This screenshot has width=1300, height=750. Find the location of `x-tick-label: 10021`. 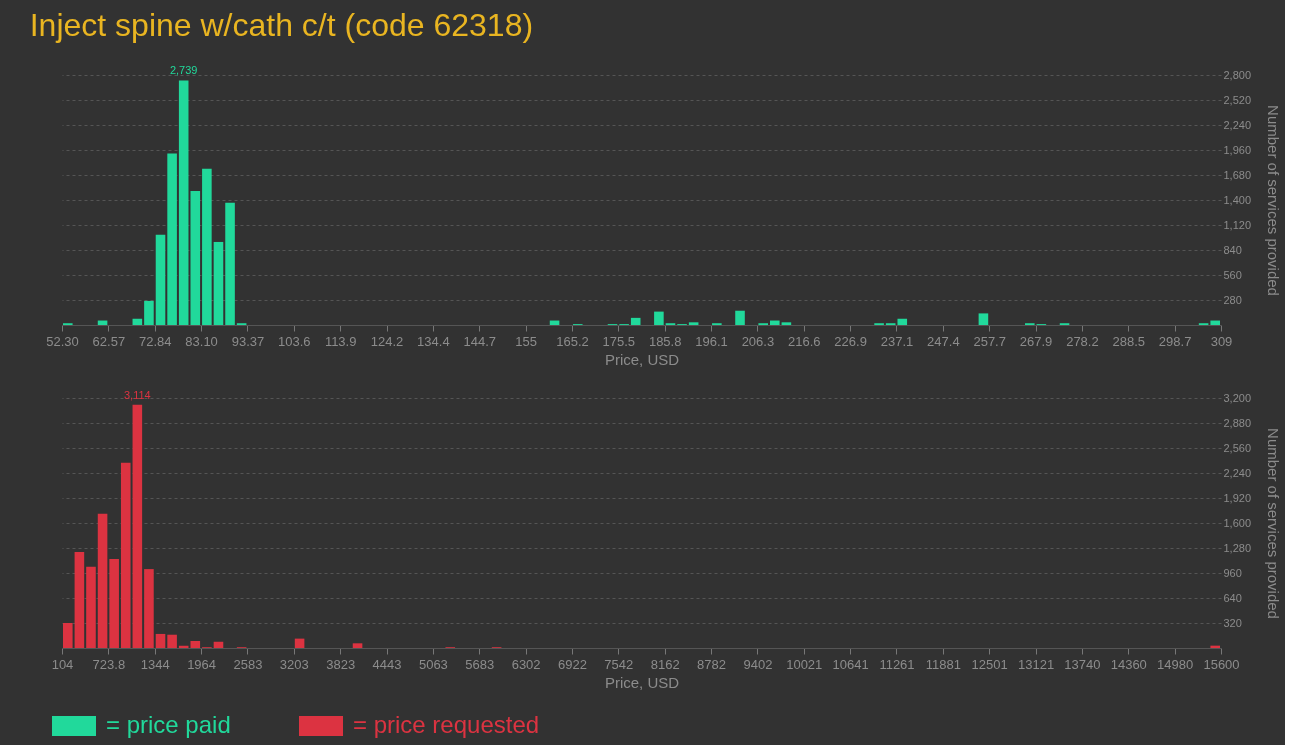

x-tick-label: 10021 is located at coordinates (804, 664).